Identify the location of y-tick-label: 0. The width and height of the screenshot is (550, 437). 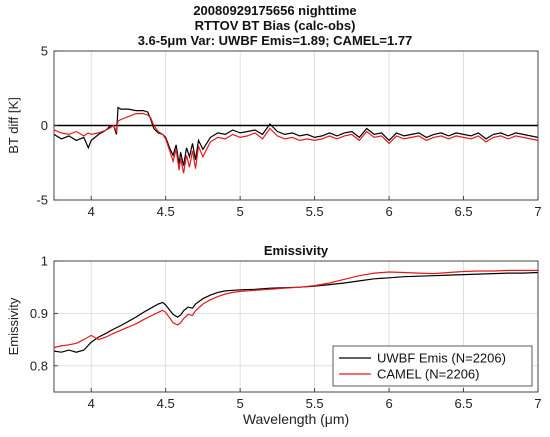
(44, 125).